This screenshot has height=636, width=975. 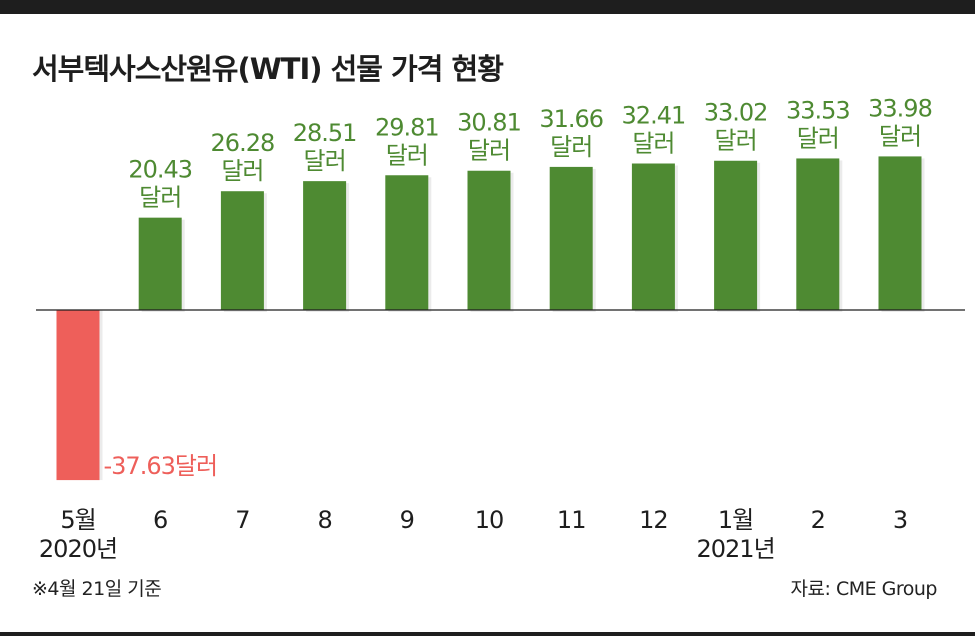 What do you see at coordinates (243, 143) in the screenshot?
I see `data-label: 26.28` at bounding box center [243, 143].